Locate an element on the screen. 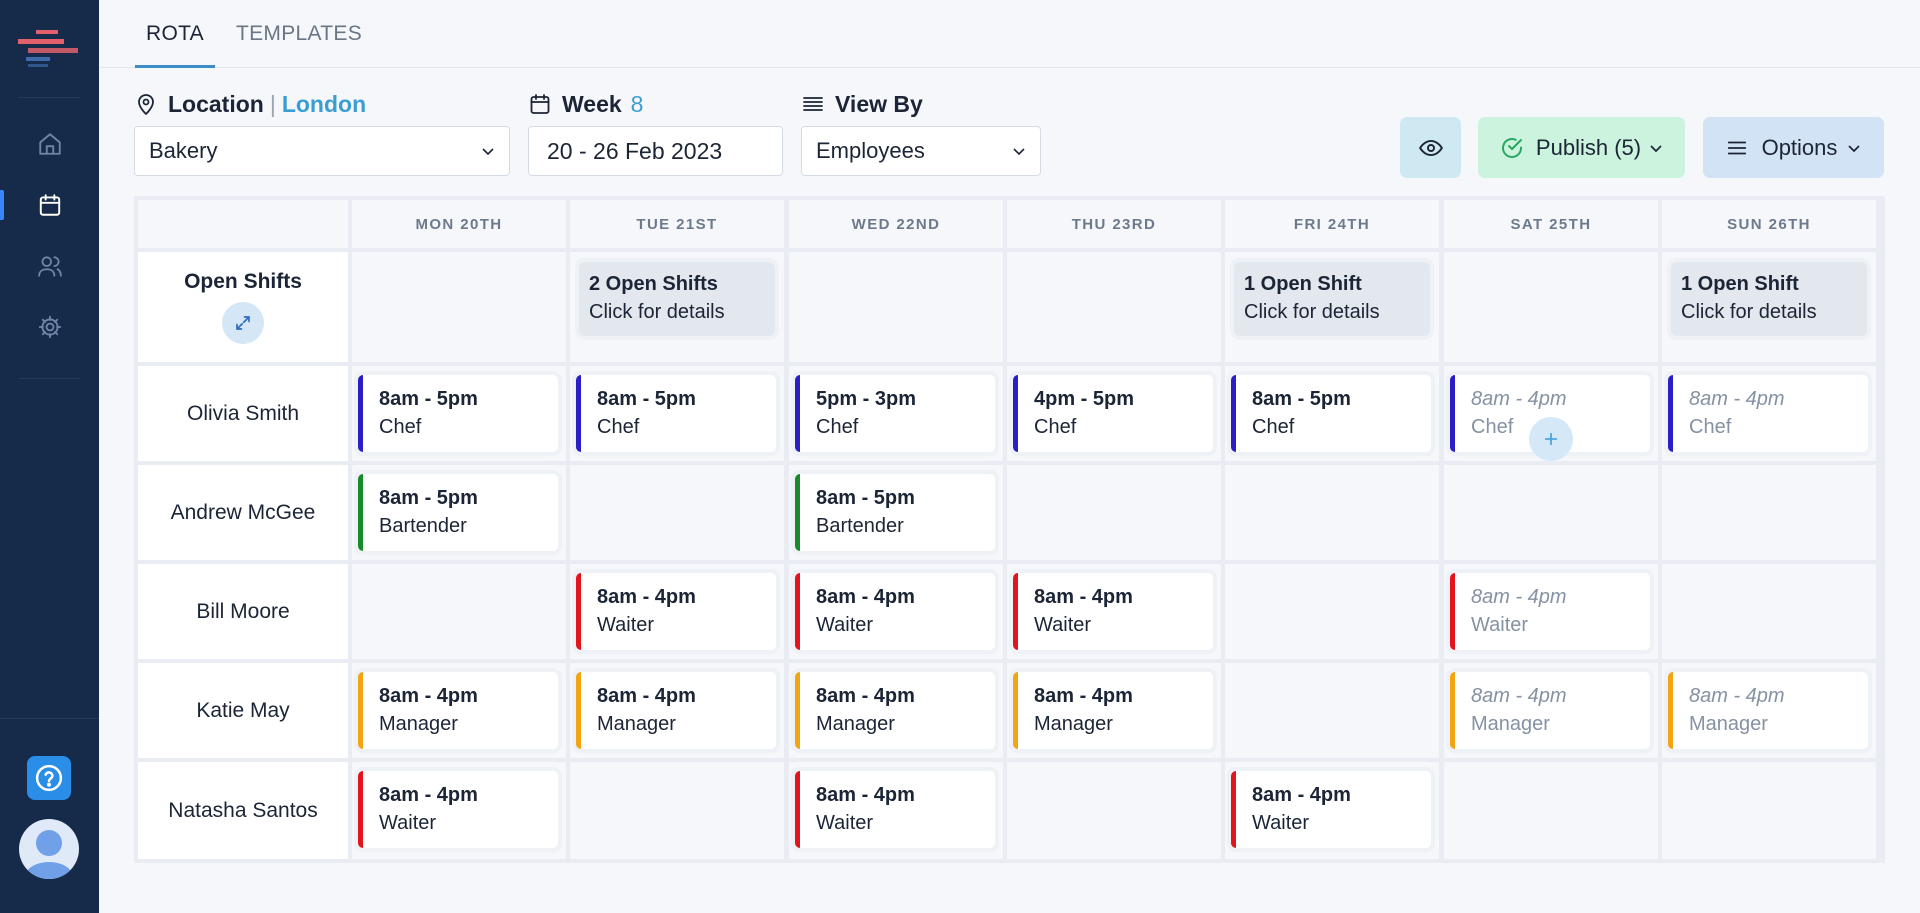 The image size is (1920, 913). view-by-select-value: Employees is located at coordinates (870, 150).